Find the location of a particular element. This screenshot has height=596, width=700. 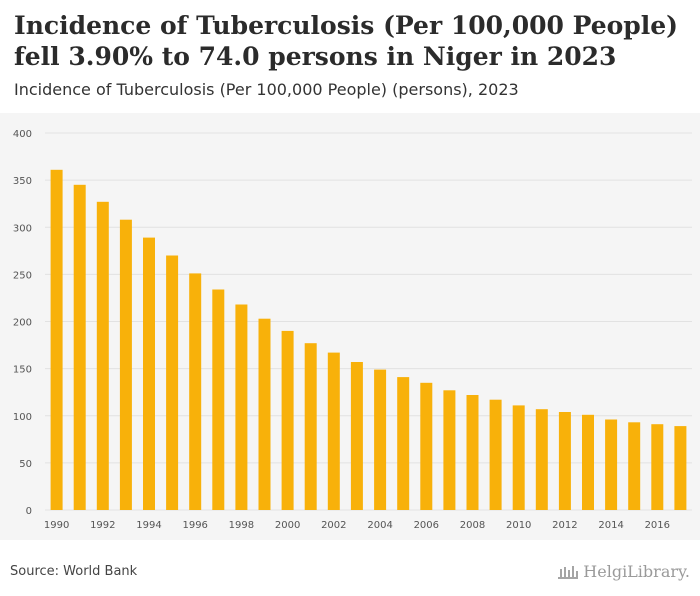

bar-1998 is located at coordinates (241, 407).